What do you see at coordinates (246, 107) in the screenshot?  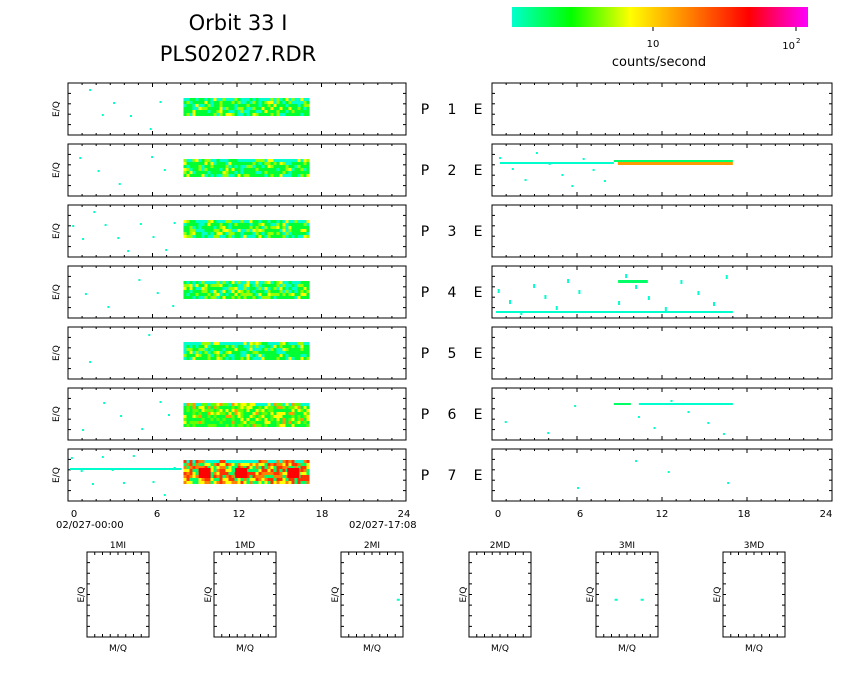 I see `ion-band-p1` at bounding box center [246, 107].